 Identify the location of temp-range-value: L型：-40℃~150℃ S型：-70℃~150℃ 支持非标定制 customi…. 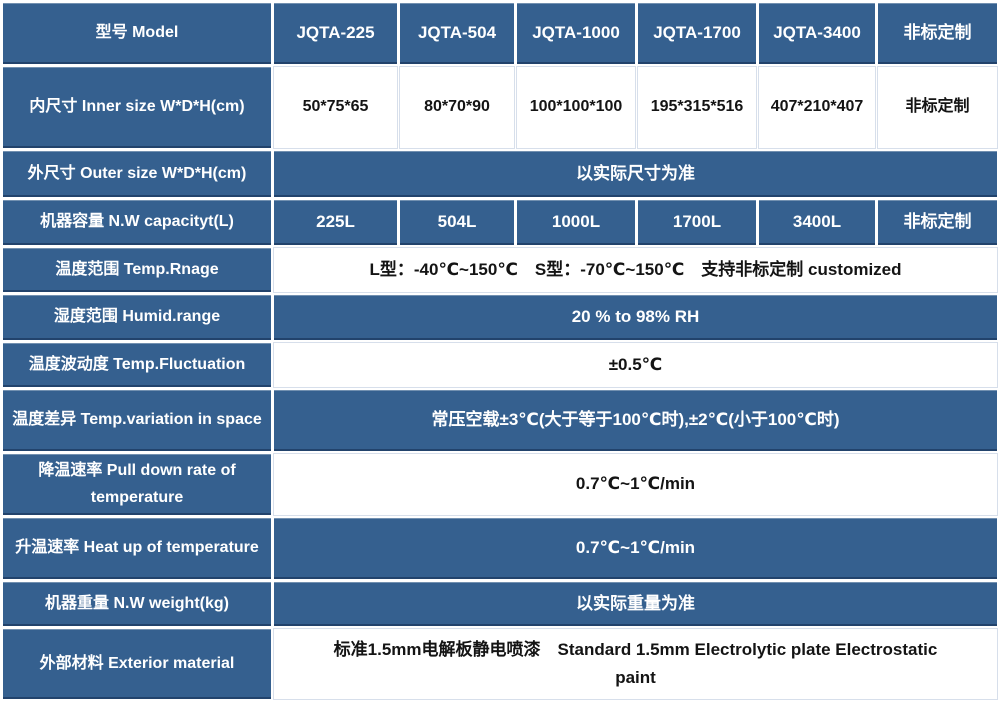
(635, 270).